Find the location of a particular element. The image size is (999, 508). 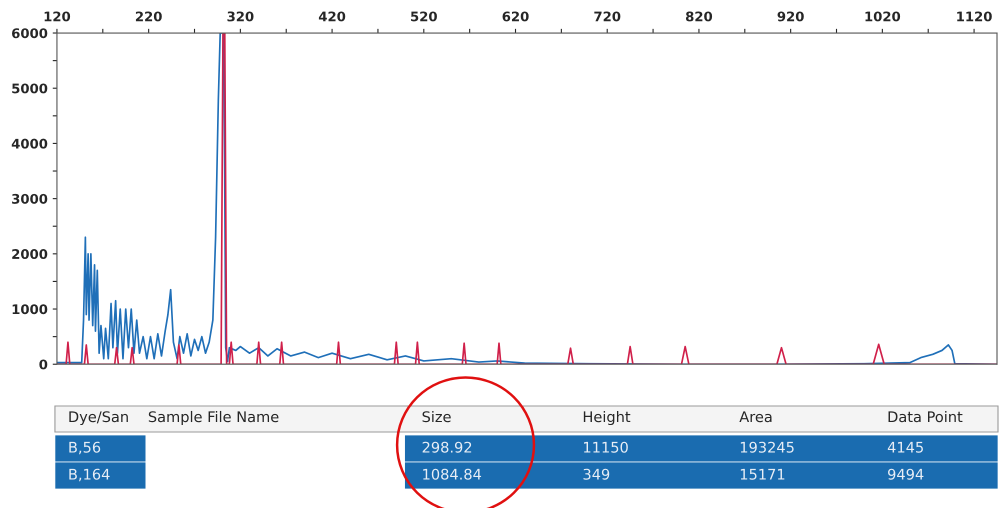

text: 4145 is located at coordinates (905, 447).